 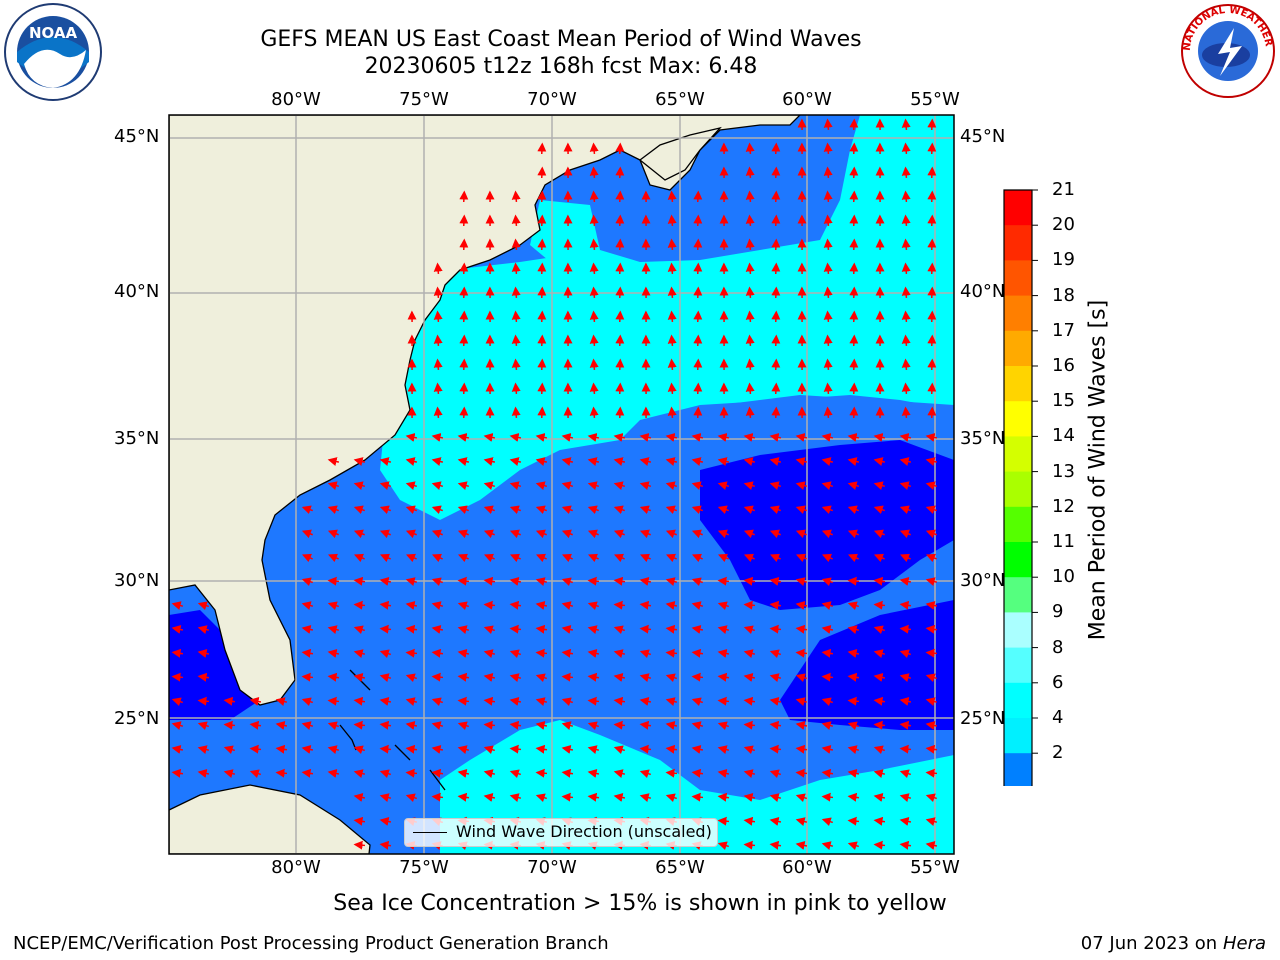 I want to click on colorbar-tick-label: 13, so click(x=1063, y=471).